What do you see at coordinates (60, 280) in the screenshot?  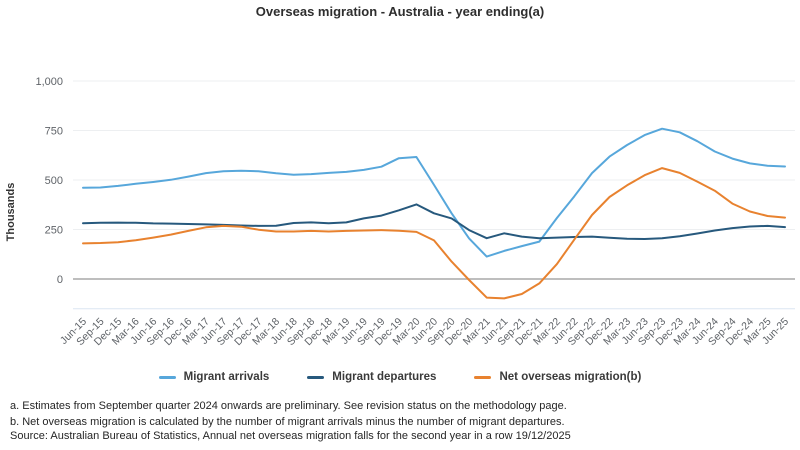 I see `y-axis-tick-label: 0` at bounding box center [60, 280].